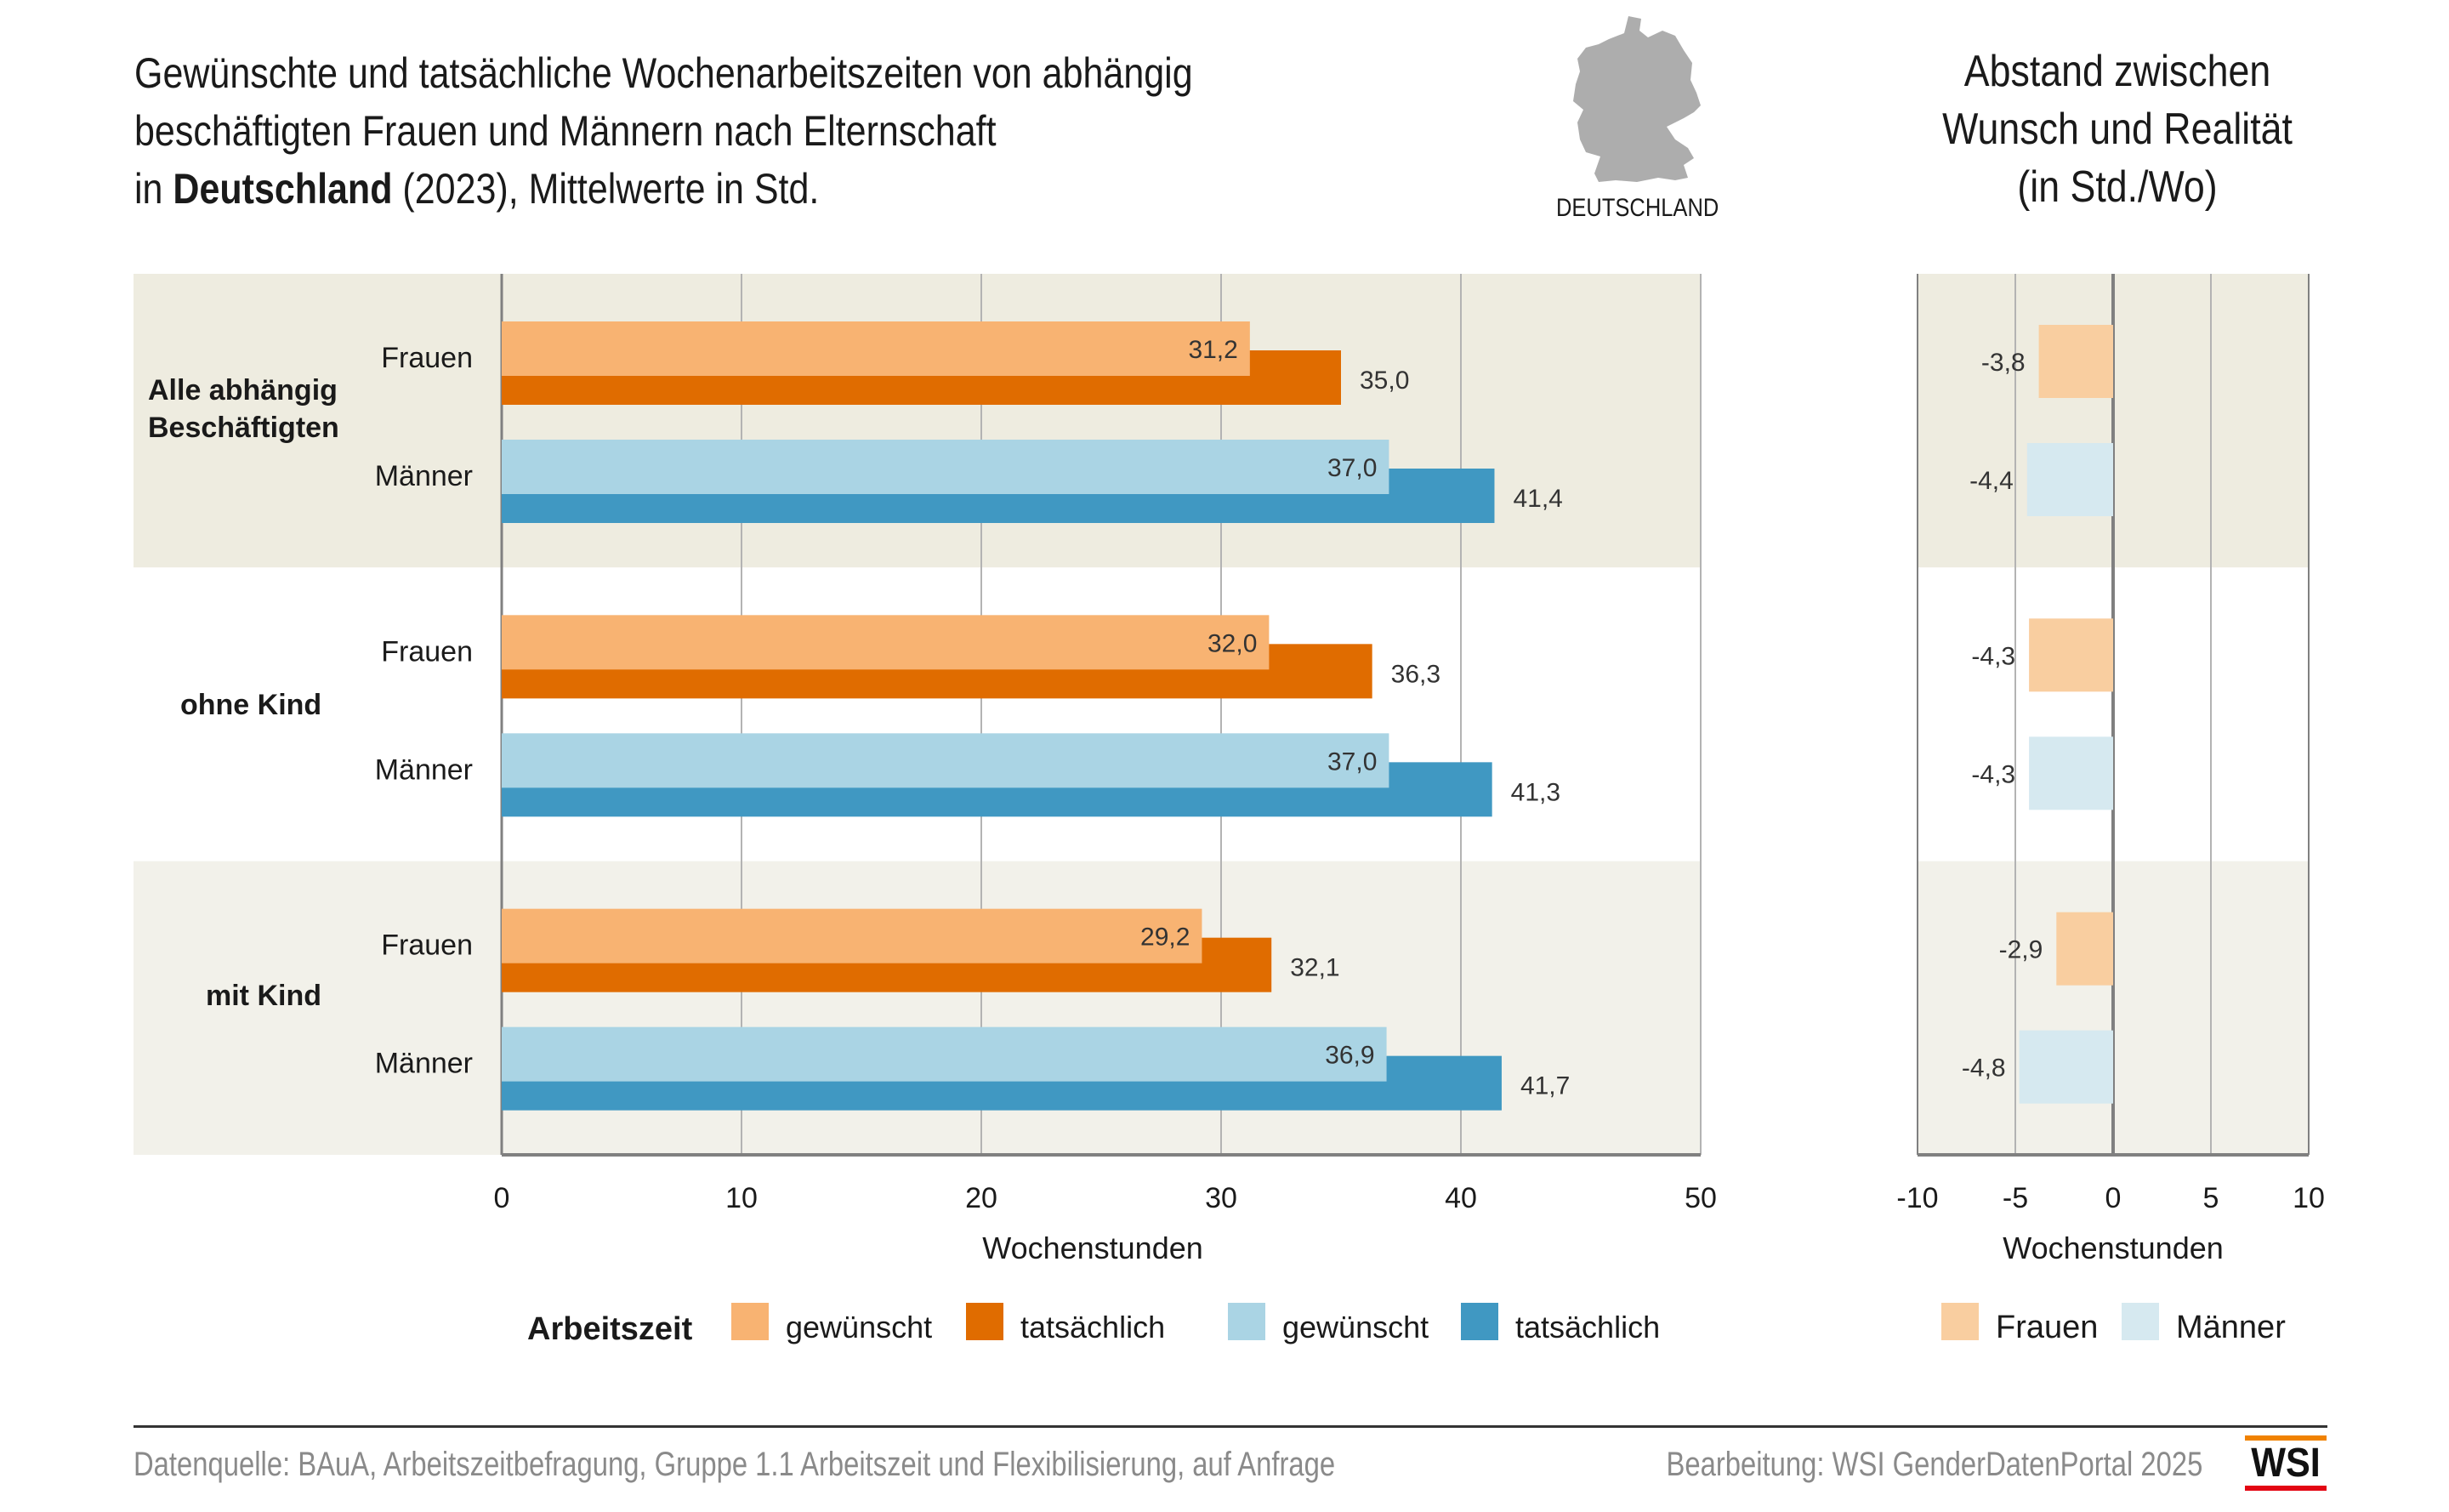  What do you see at coordinates (2003, 363) in the screenshot?
I see `diff-data-label: -3,8` at bounding box center [2003, 363].